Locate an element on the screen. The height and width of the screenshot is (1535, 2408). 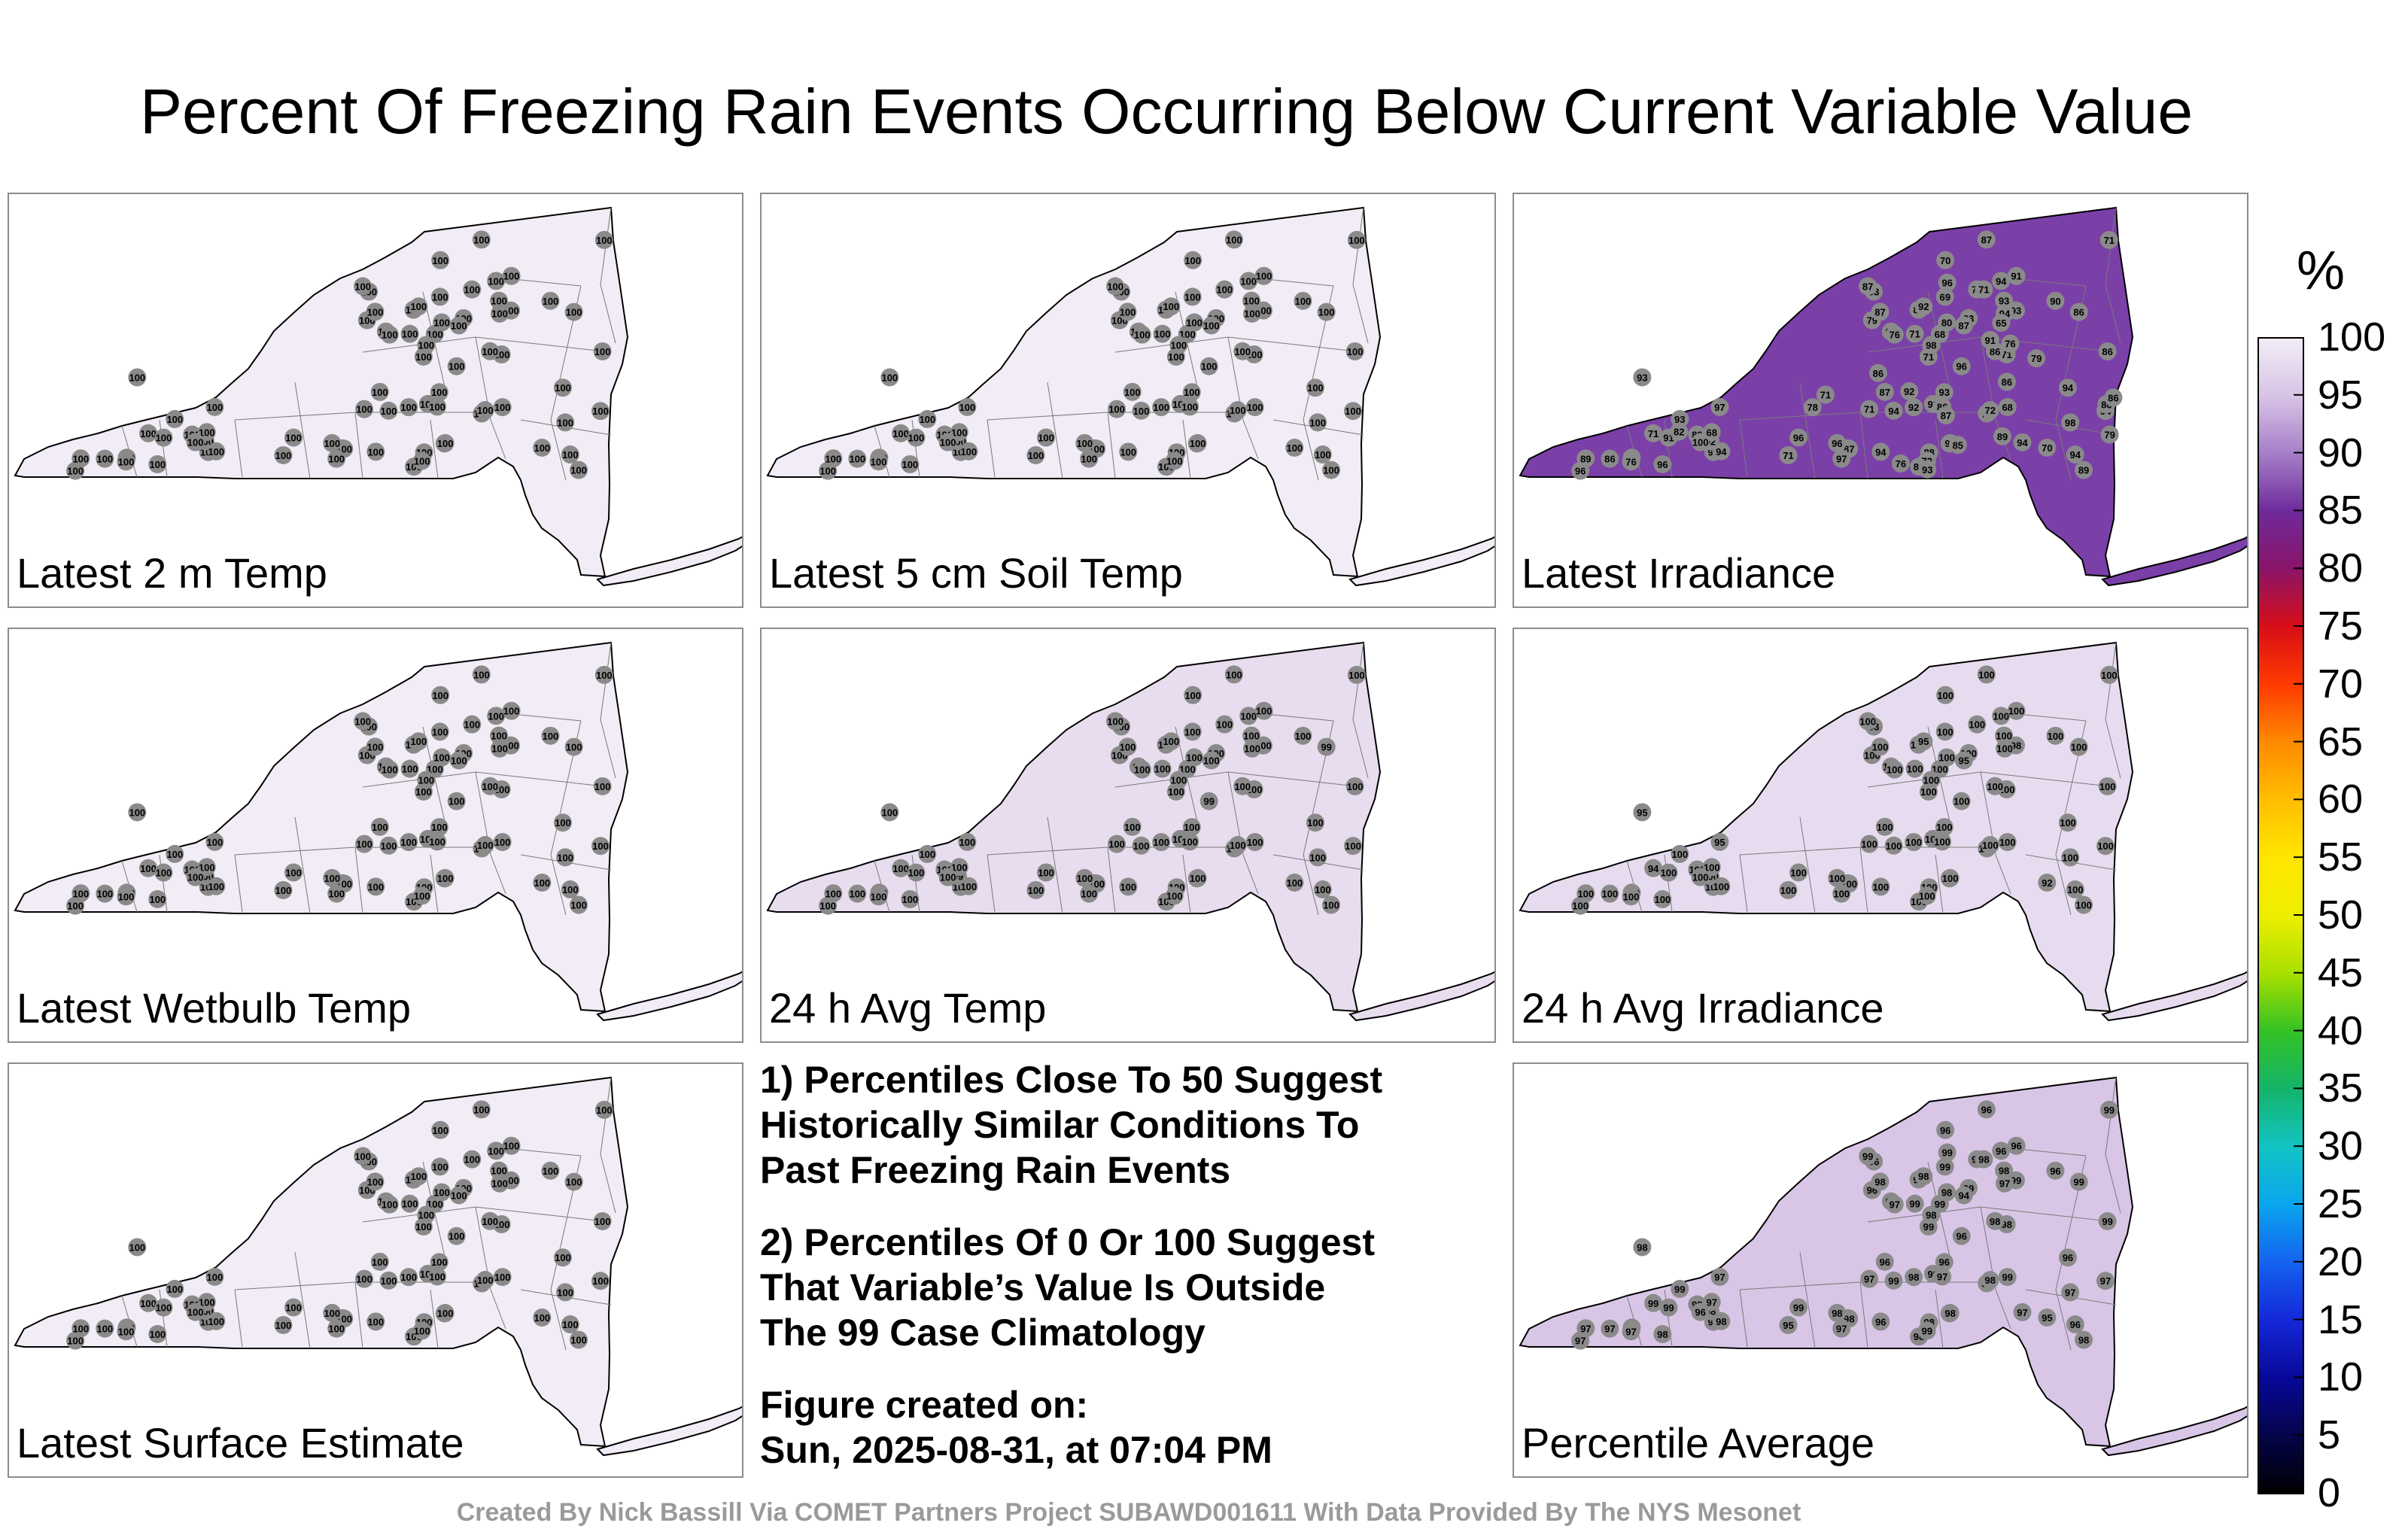
station-marker: 99 is located at coordinates (1868, 1156).